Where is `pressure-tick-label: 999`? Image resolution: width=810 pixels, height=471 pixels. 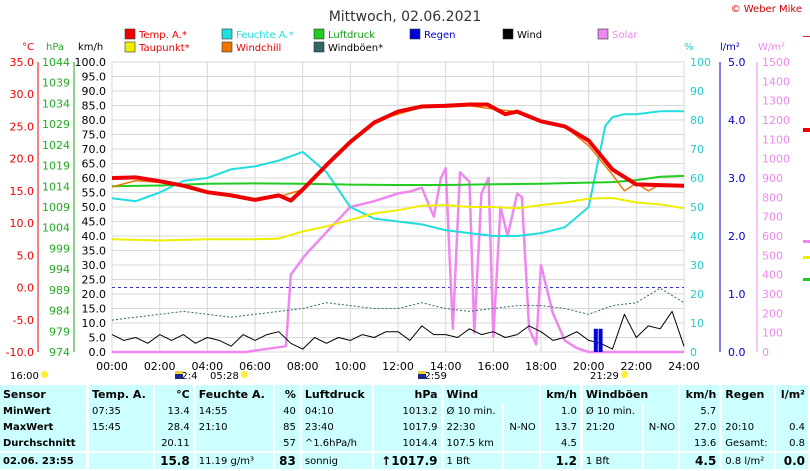 pressure-tick-label: 999 is located at coordinates (59, 248).